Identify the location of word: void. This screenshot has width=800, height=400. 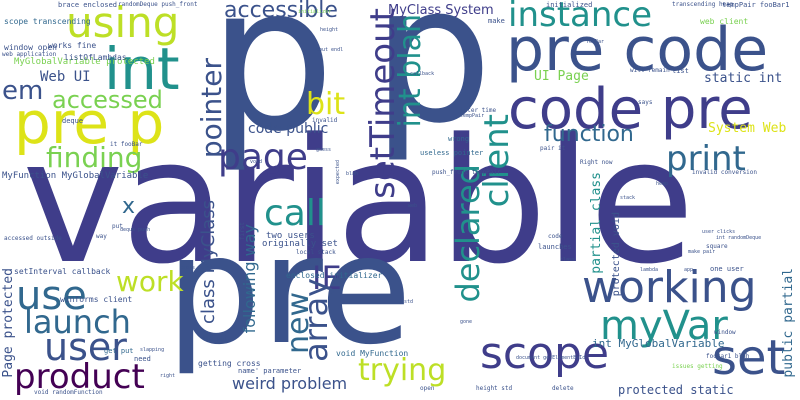
(256, 162).